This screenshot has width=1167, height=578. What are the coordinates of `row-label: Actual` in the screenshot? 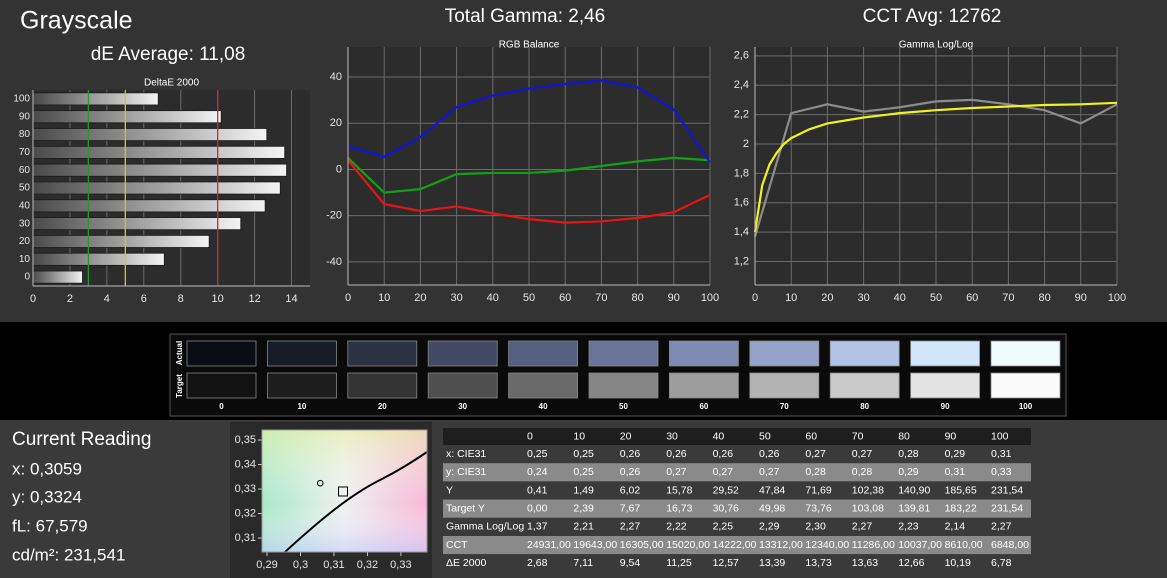 It's located at (179, 353).